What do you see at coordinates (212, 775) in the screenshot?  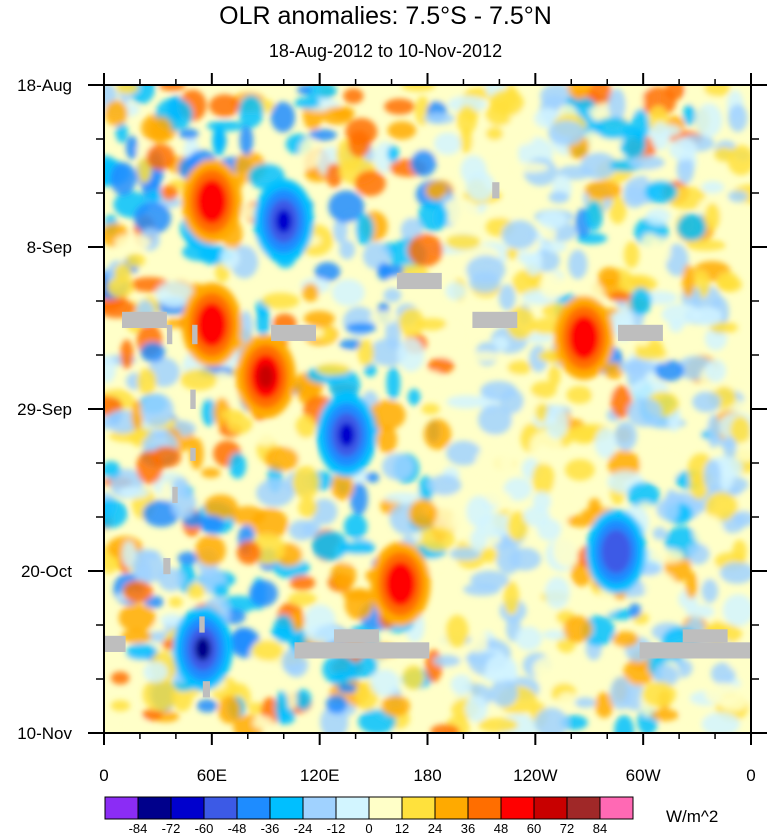 I see `x-tick-label: 60E` at bounding box center [212, 775].